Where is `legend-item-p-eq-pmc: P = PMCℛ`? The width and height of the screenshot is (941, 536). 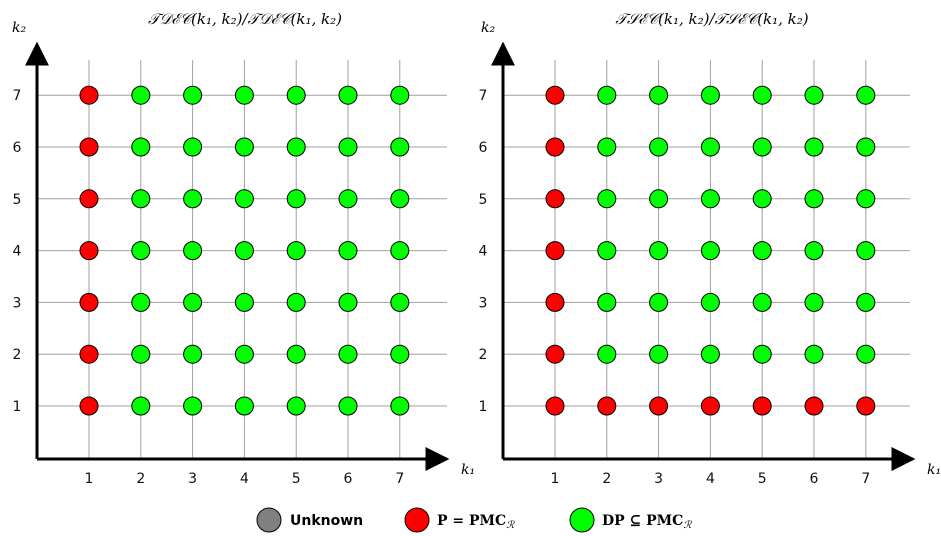 legend-item-p-eq-pmc: P = PMCℛ is located at coordinates (459, 520).